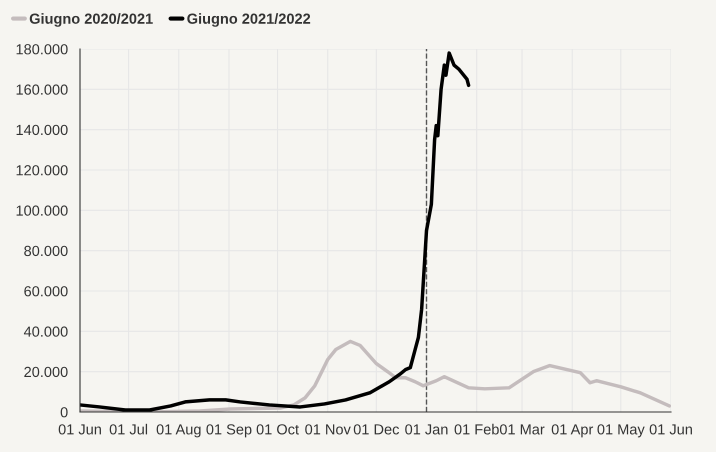 This screenshot has height=452, width=716. I want to click on x-tick-label: 01 Mar, so click(522, 429).